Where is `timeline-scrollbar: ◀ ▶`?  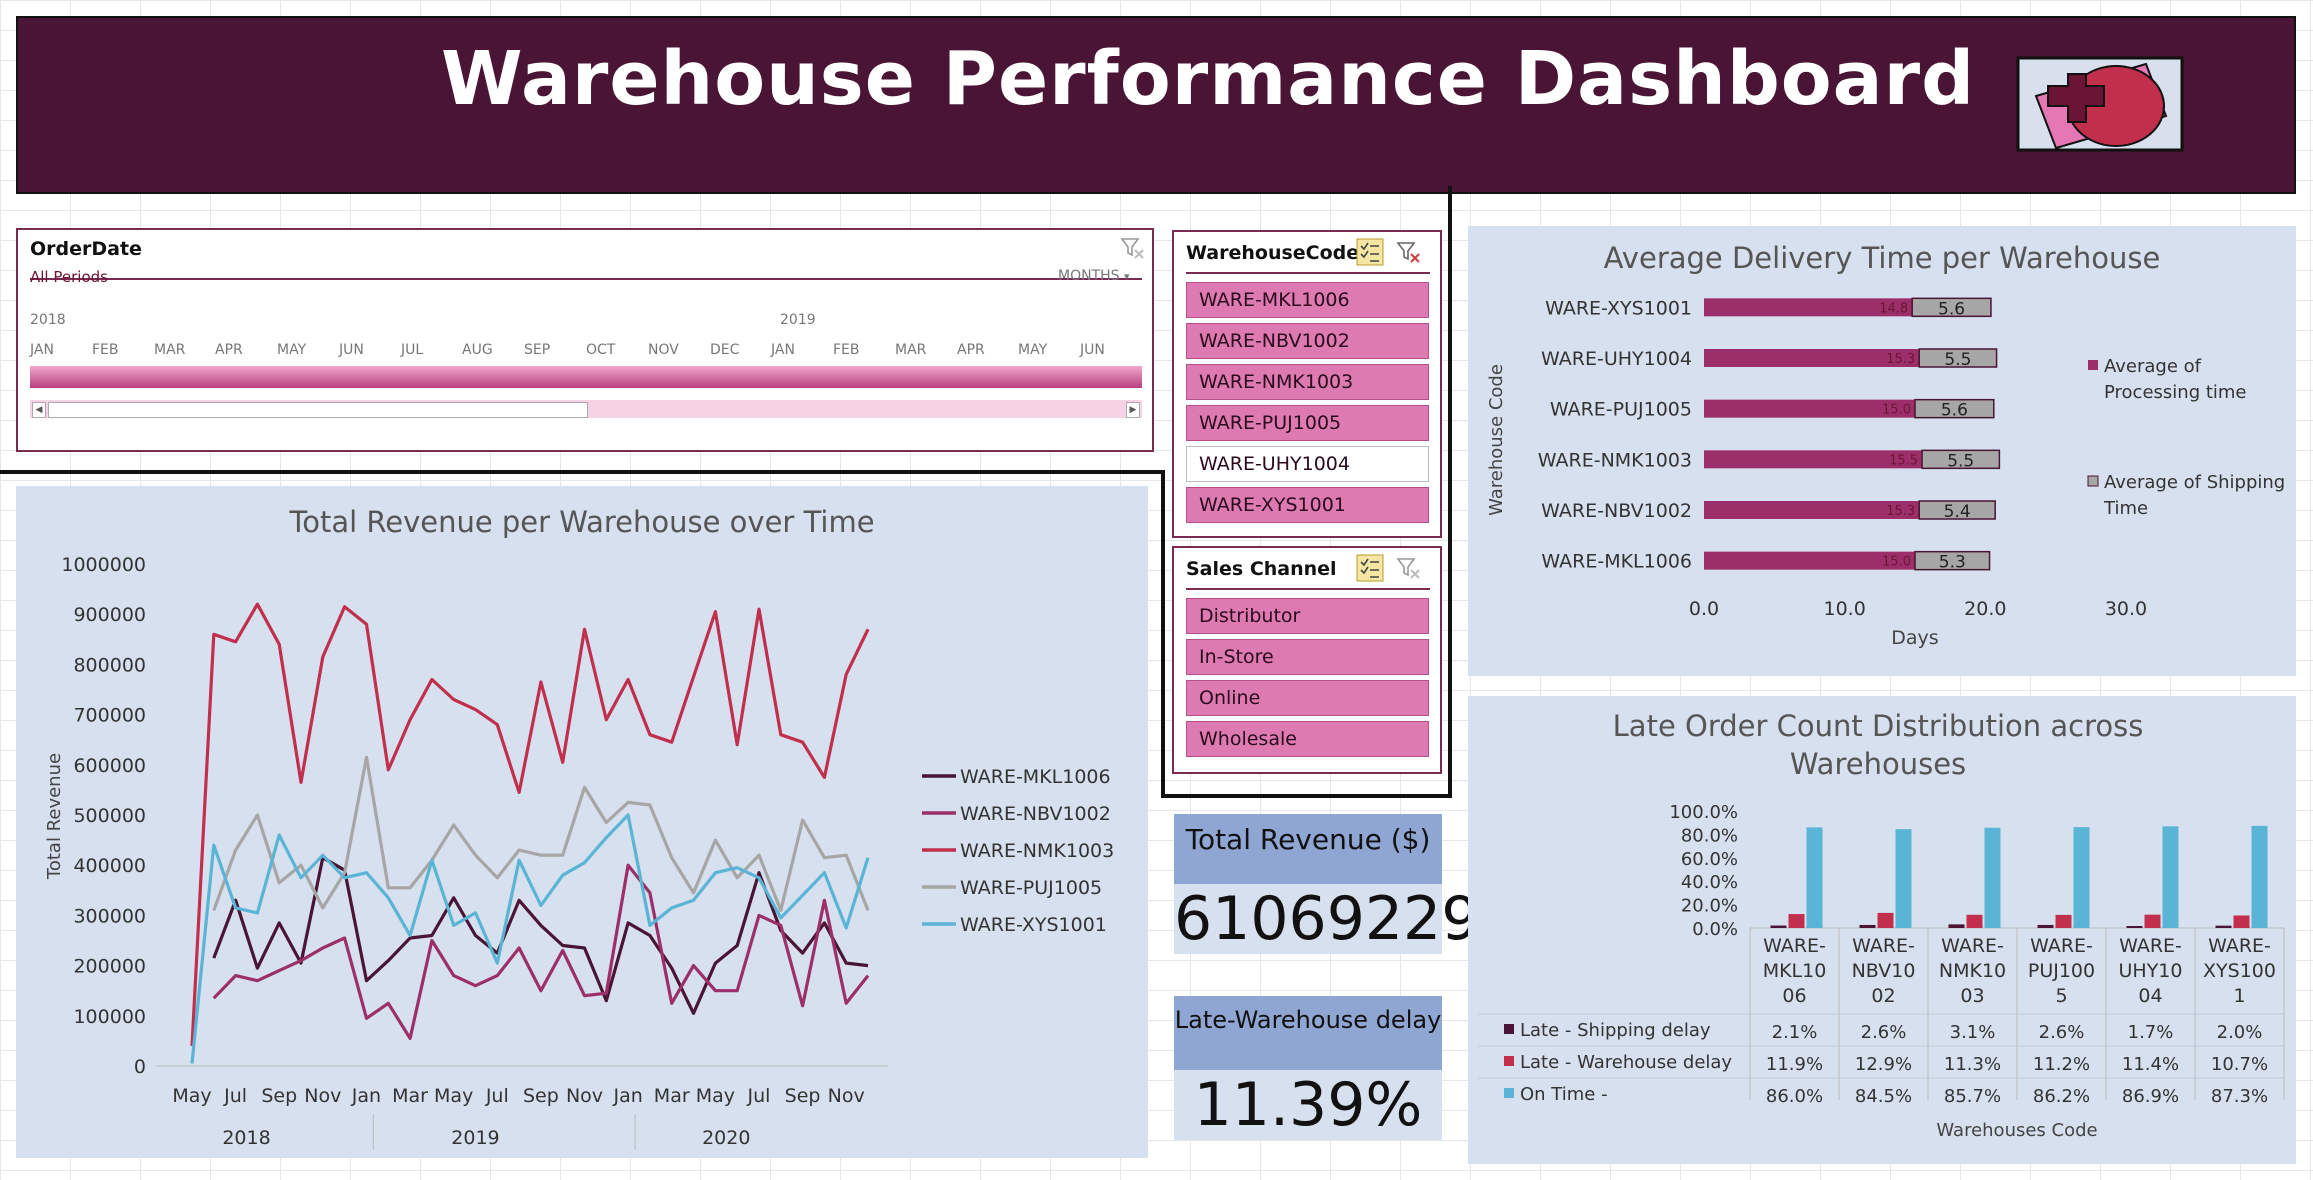 timeline-scrollbar: ◀ ▶ is located at coordinates (586, 409).